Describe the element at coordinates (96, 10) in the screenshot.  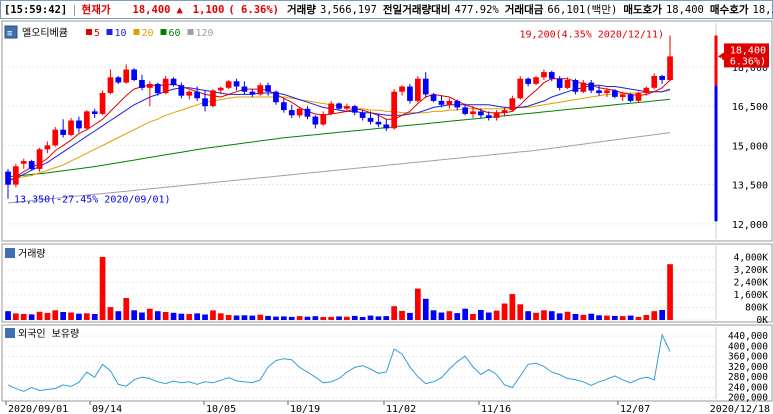
I see `price-label: 현재가` at that location.